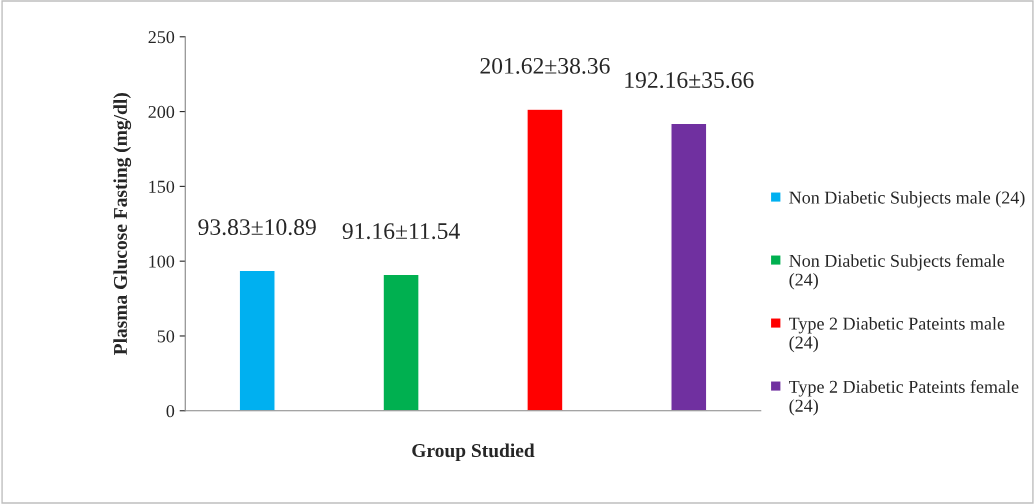  What do you see at coordinates (162, 261) in the screenshot?
I see `y-tick-label: 100` at bounding box center [162, 261].